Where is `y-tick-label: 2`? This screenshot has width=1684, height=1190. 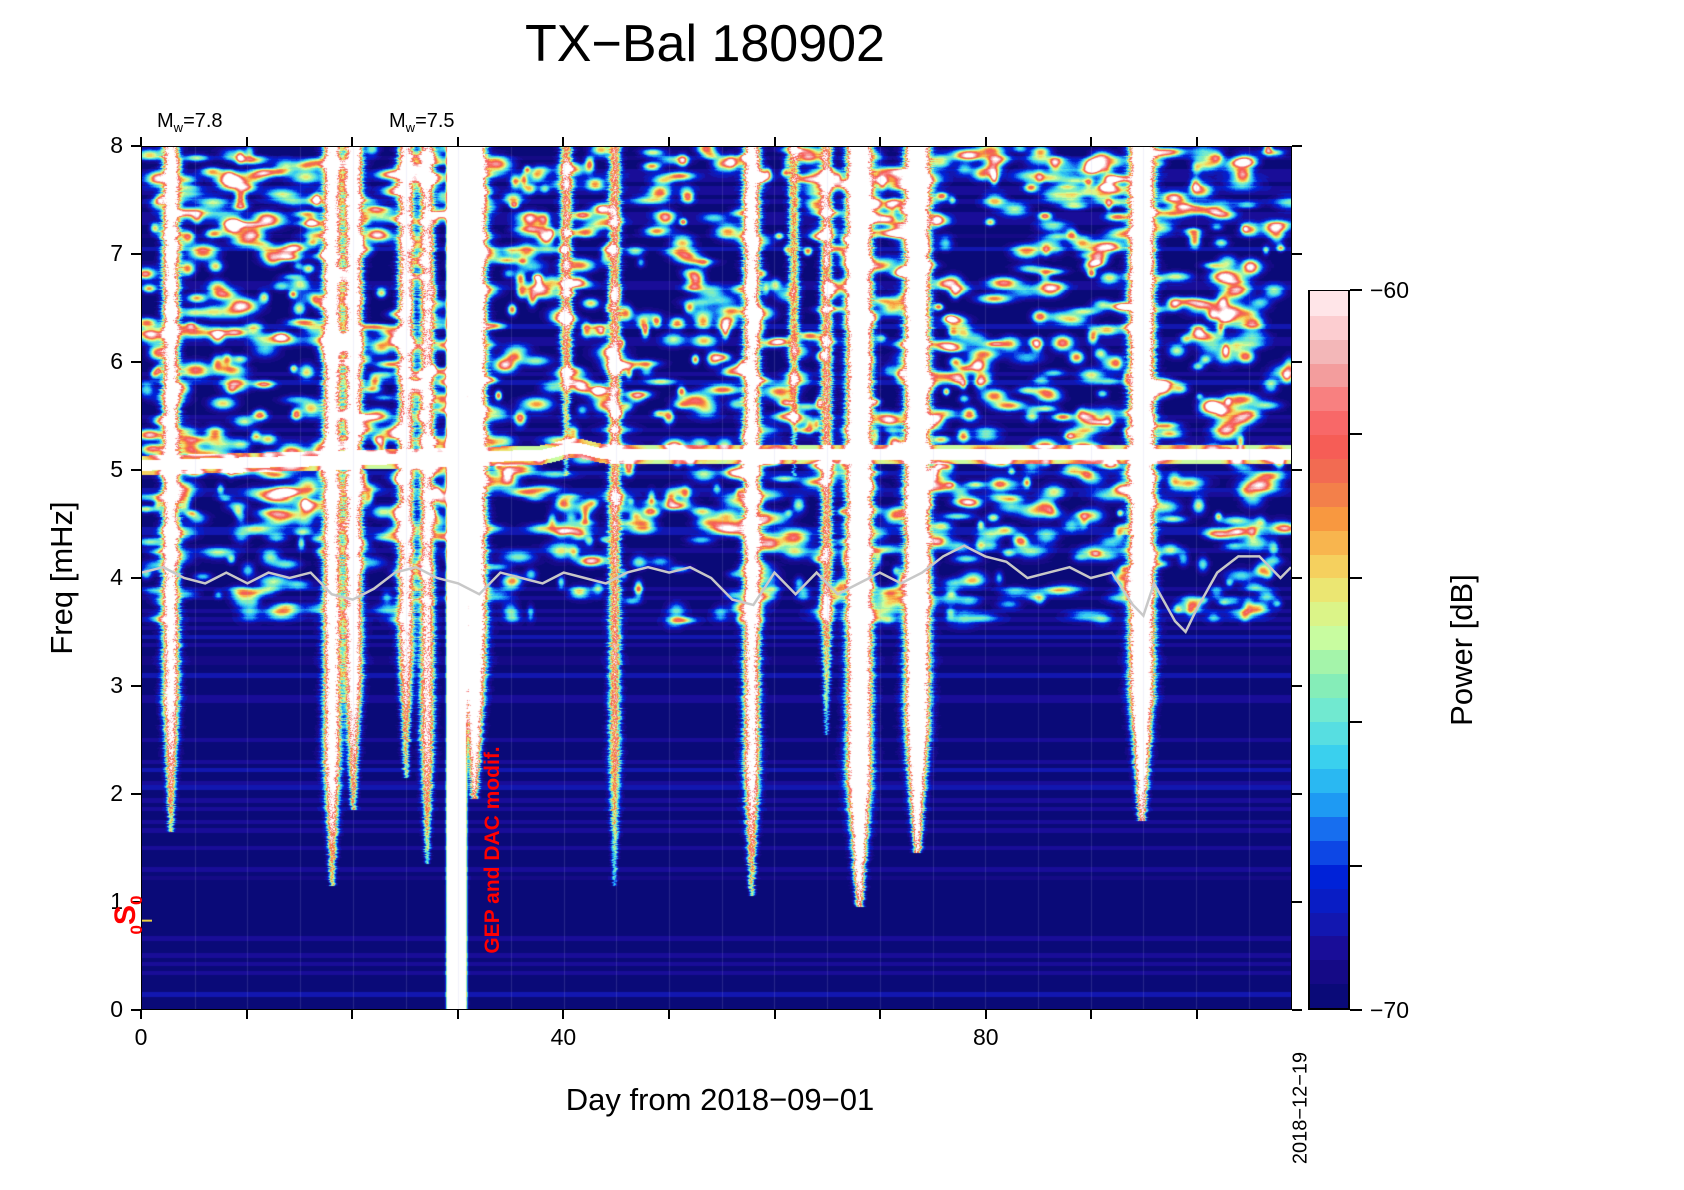
y-tick-label: 2 is located at coordinates (116, 793).